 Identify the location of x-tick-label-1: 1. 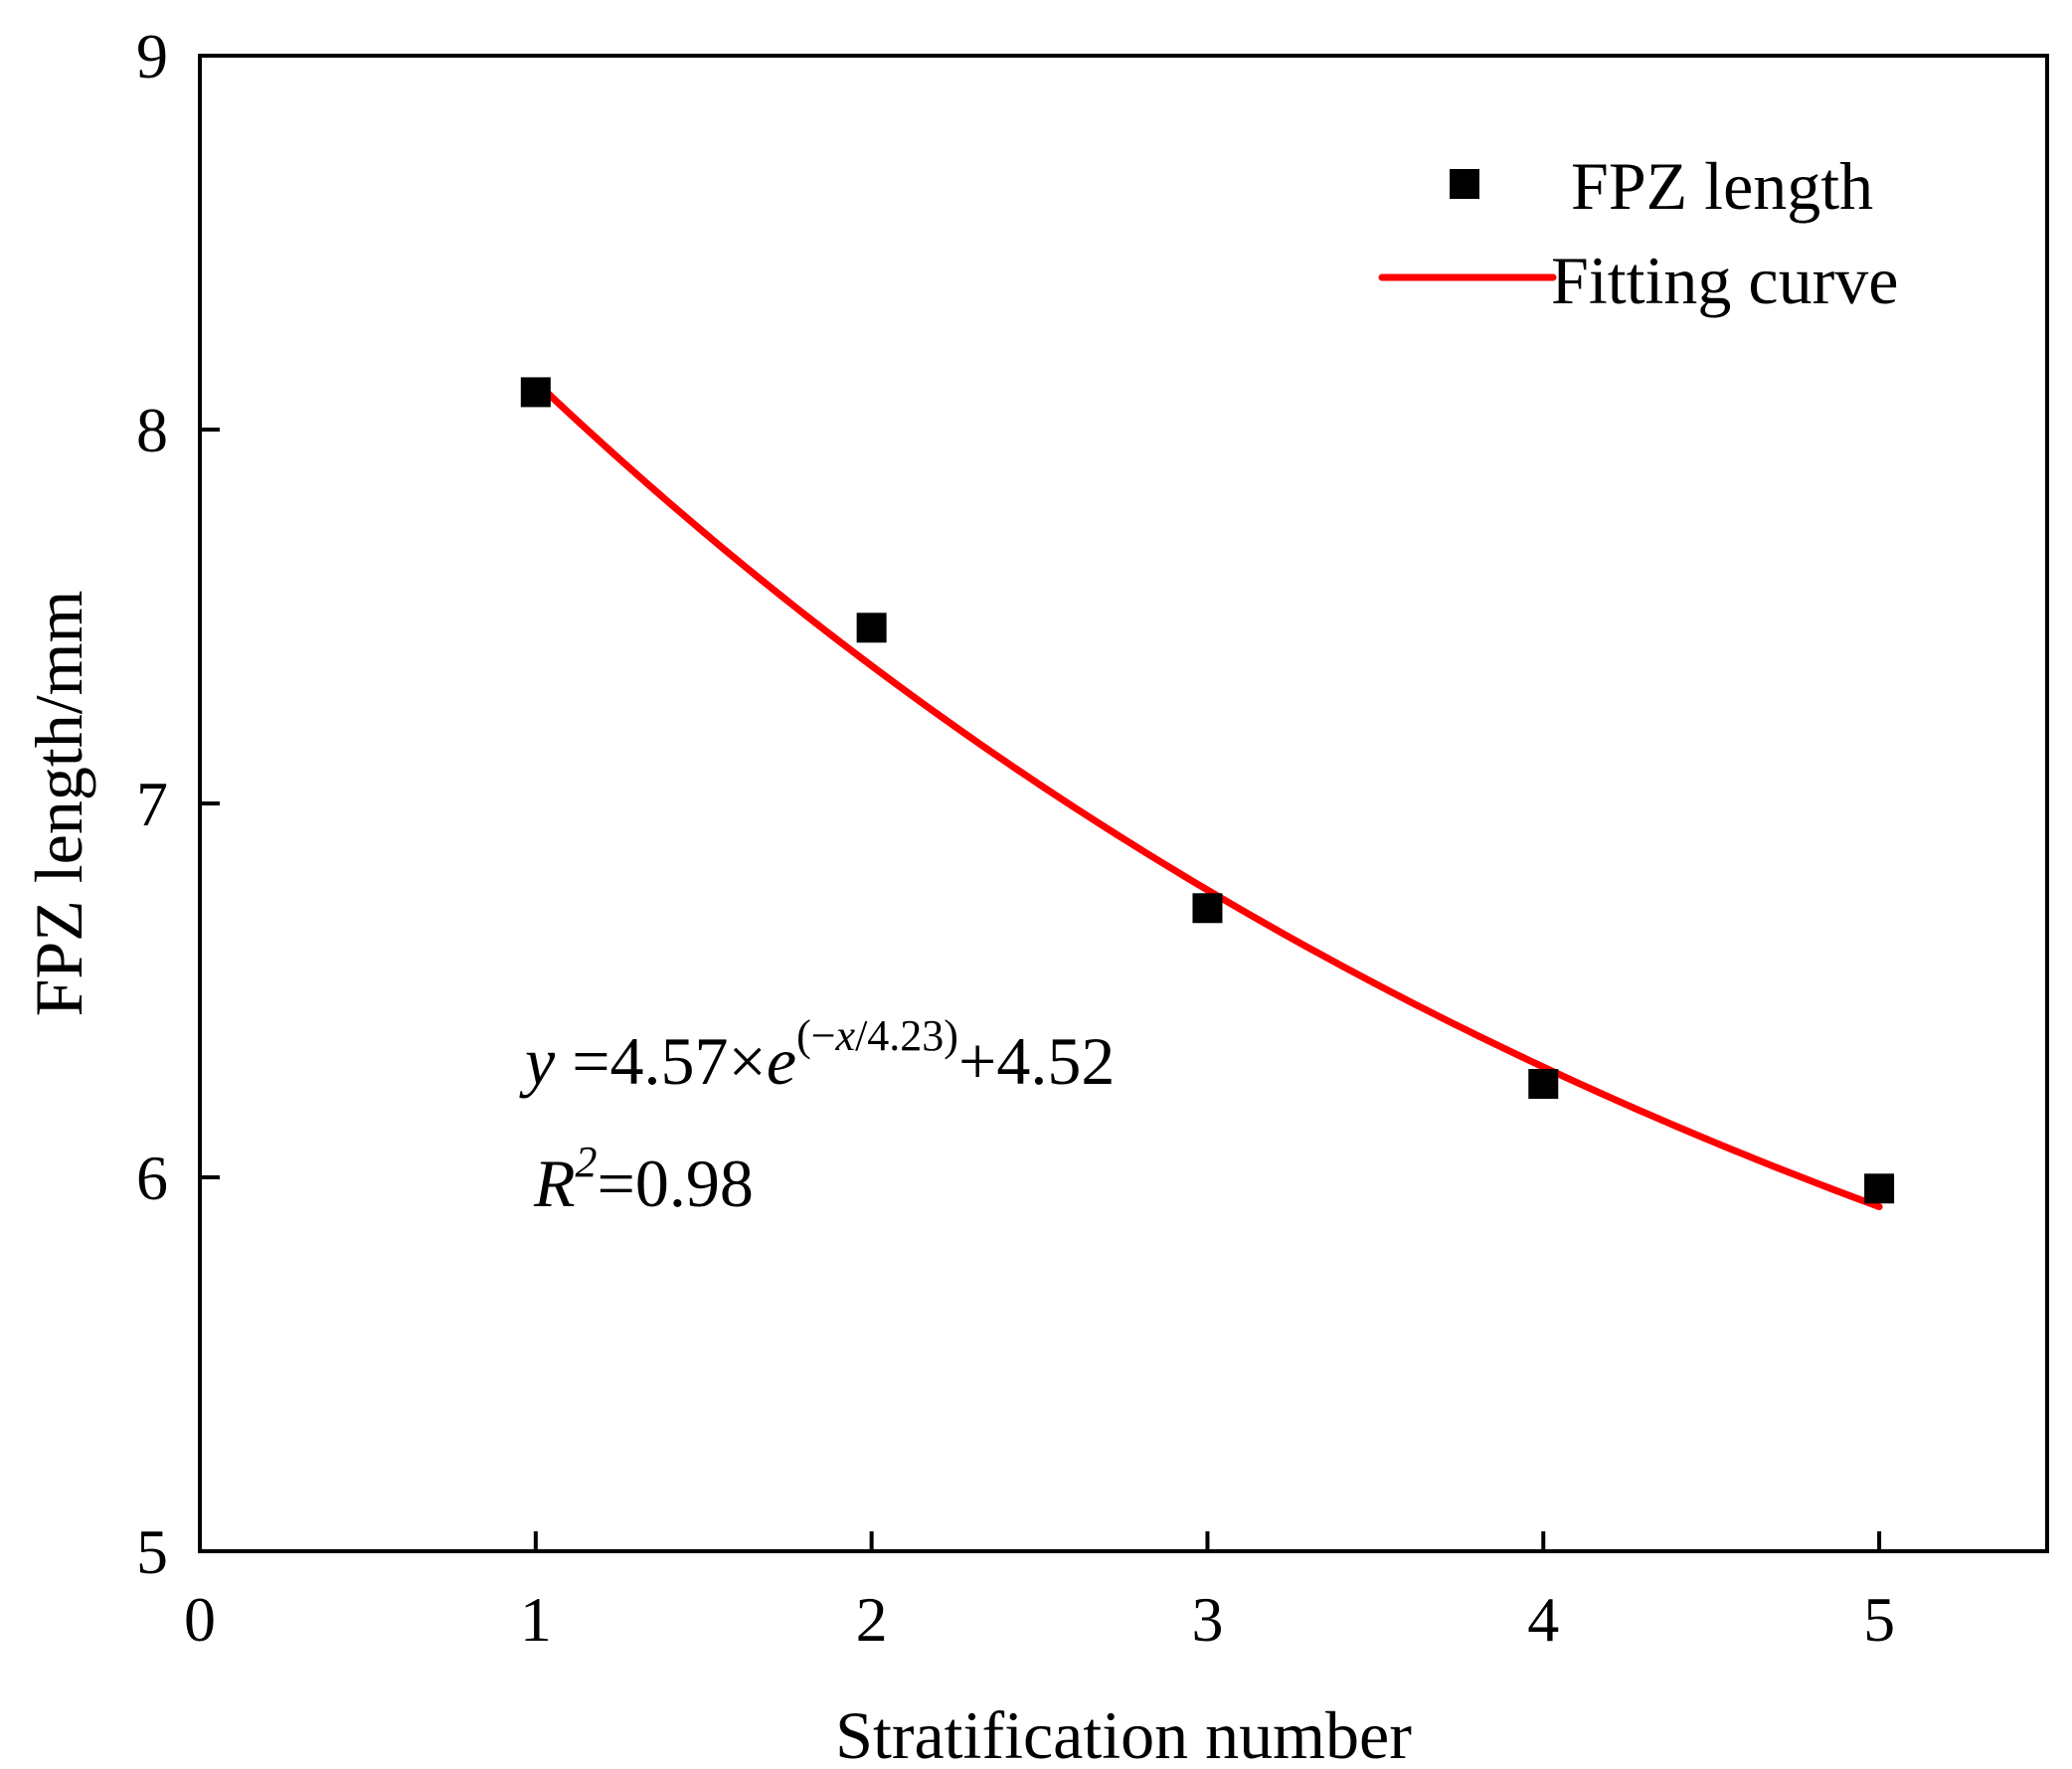
(536, 1619).